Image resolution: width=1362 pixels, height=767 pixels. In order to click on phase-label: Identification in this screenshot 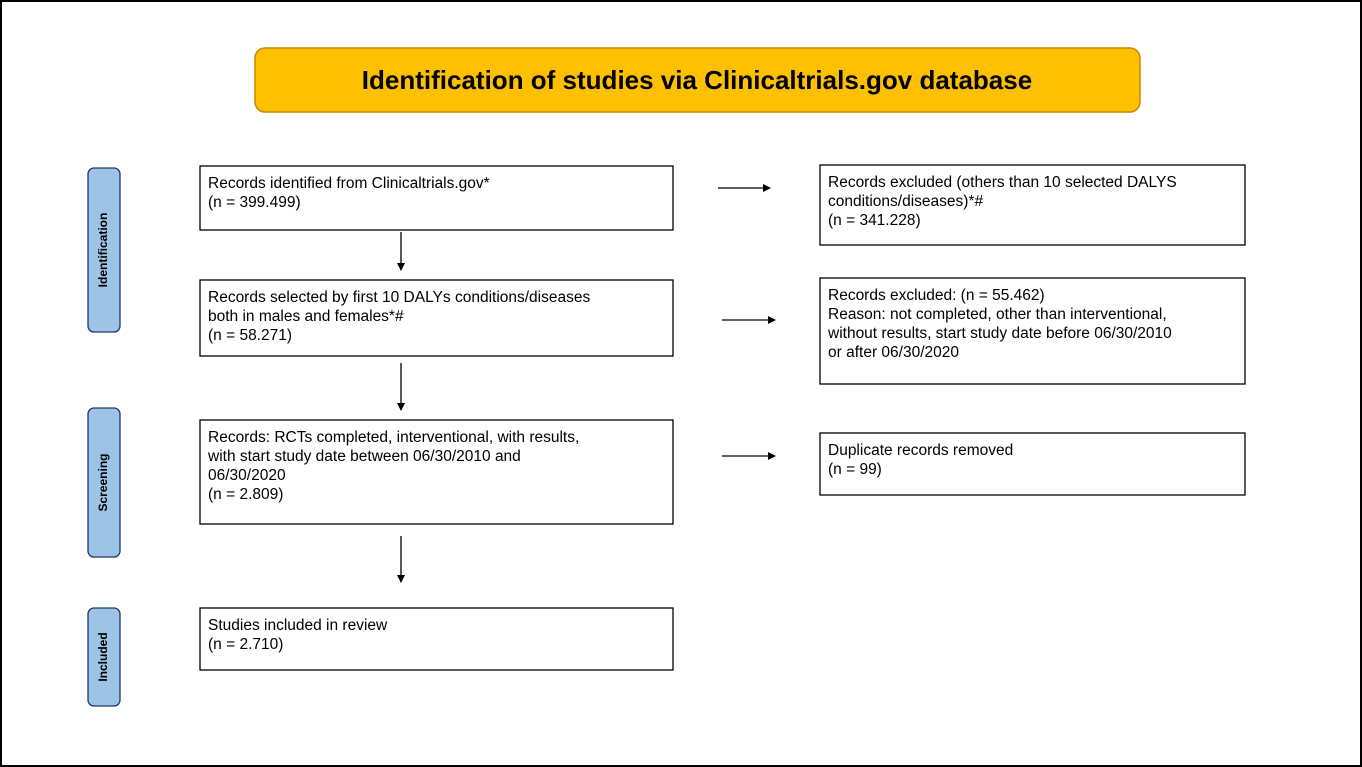, I will do `click(103, 250)`.